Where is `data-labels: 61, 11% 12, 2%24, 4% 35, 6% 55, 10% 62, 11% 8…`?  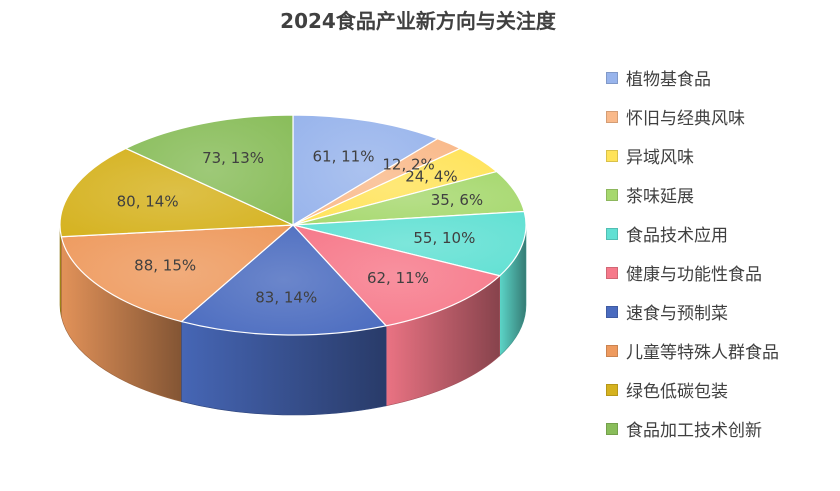 data-labels: 61, 11% 12, 2%24, 4% 35, 6% 55, 10% 62, 11% 8… is located at coordinates (300, 226).